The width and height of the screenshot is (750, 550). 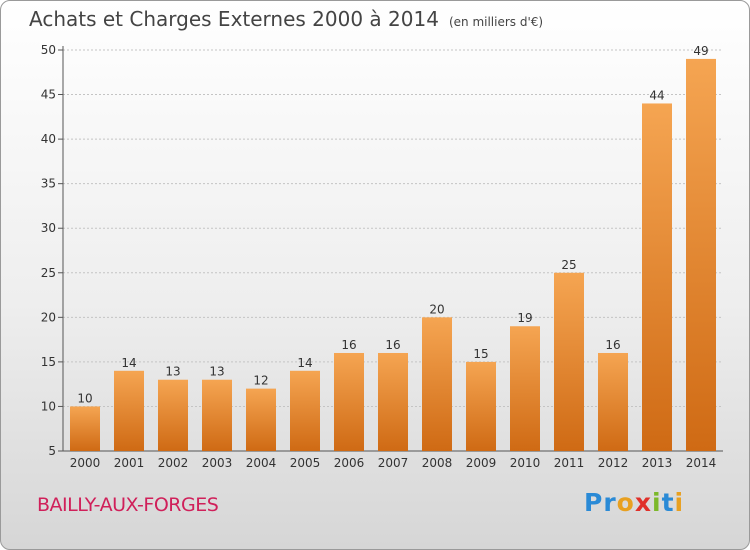 What do you see at coordinates (52, 451) in the screenshot?
I see `y-tick-label: 5` at bounding box center [52, 451].